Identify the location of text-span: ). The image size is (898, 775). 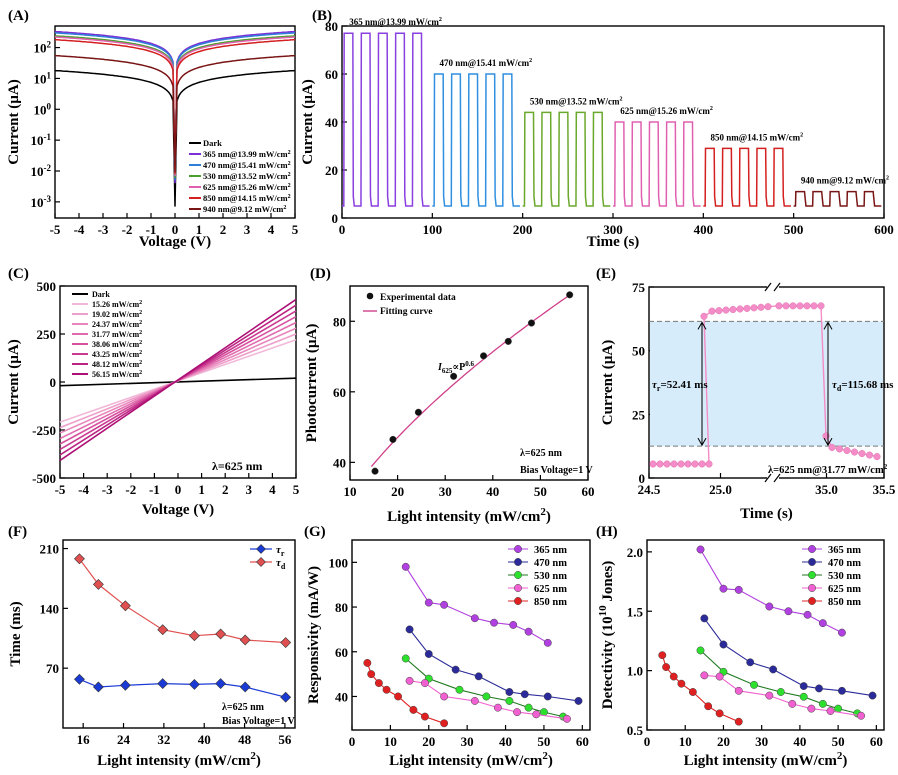
(844, 761).